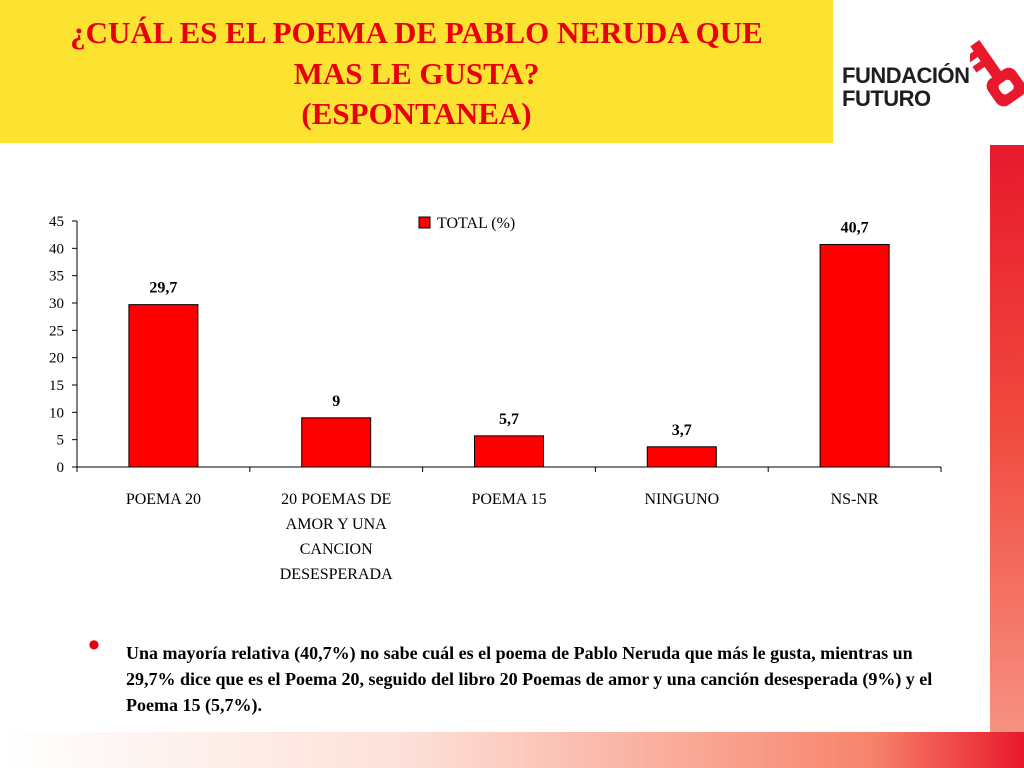 The image size is (1024, 768). I want to click on y-tick-label: 25, so click(56, 331).